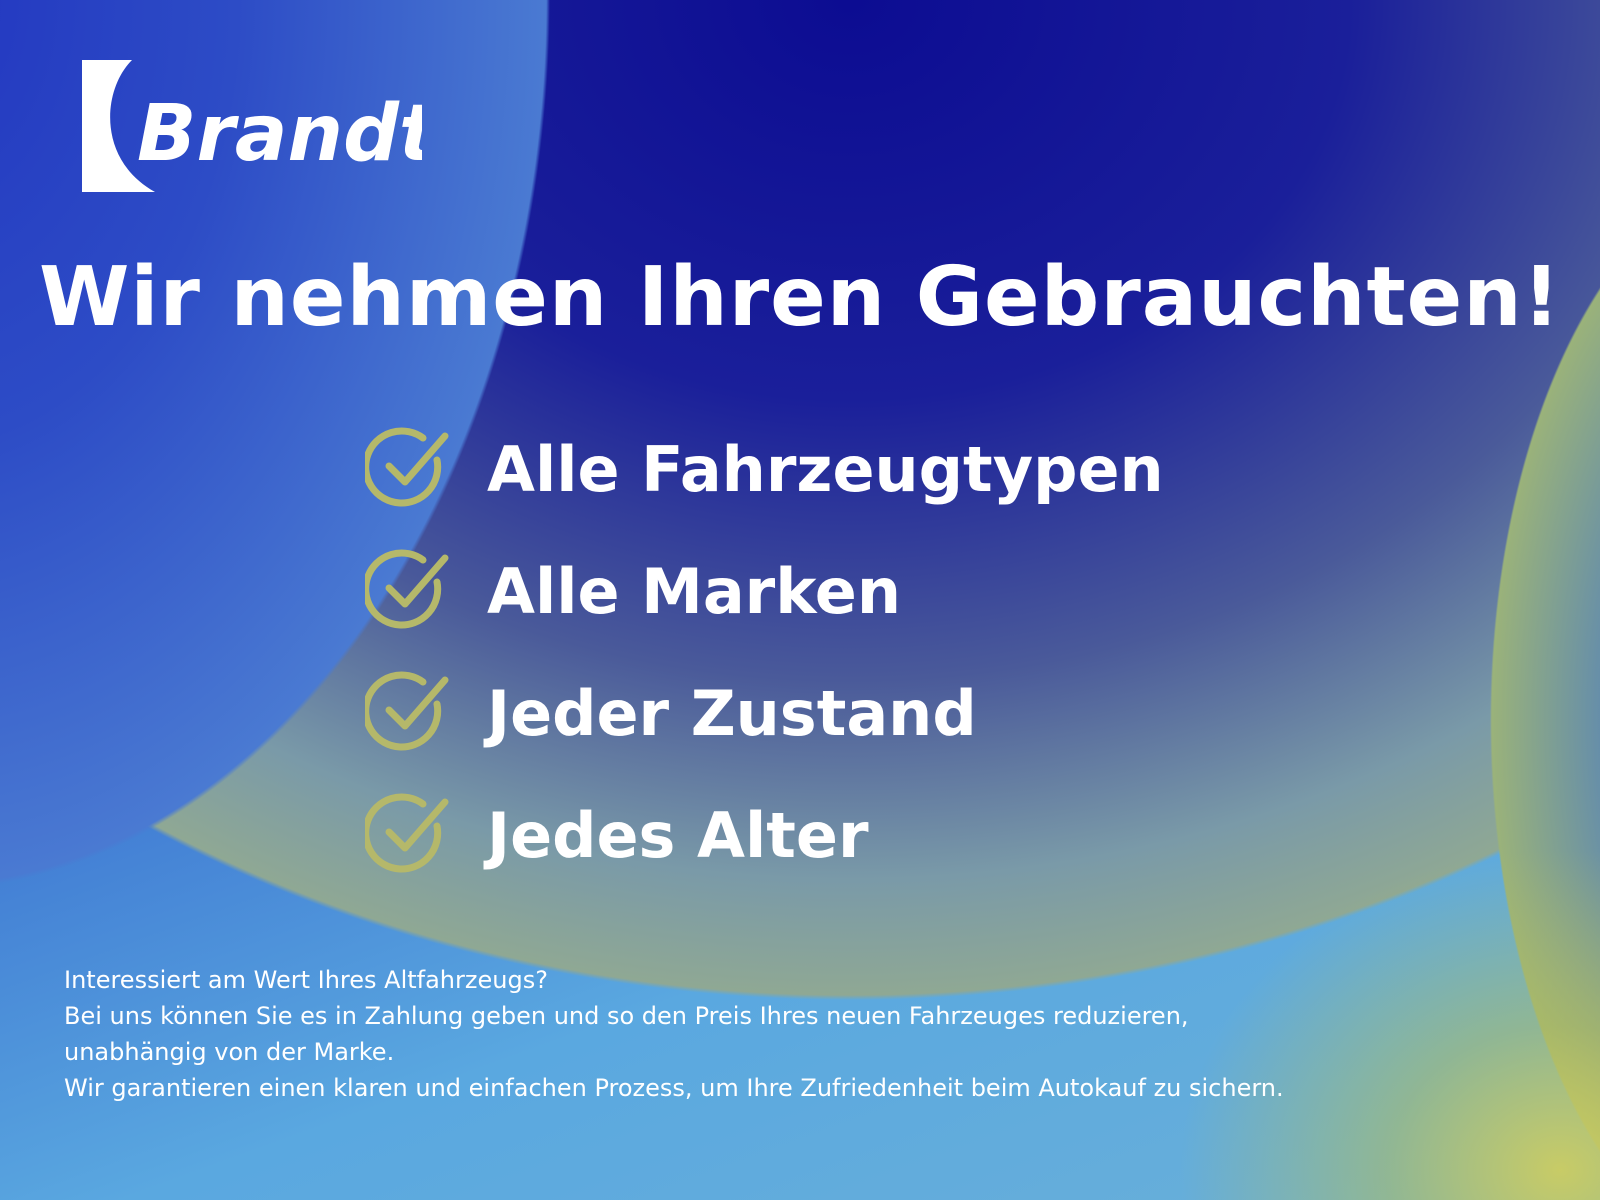  I want to click on feature-item: Alle Marken, so click(764, 591).